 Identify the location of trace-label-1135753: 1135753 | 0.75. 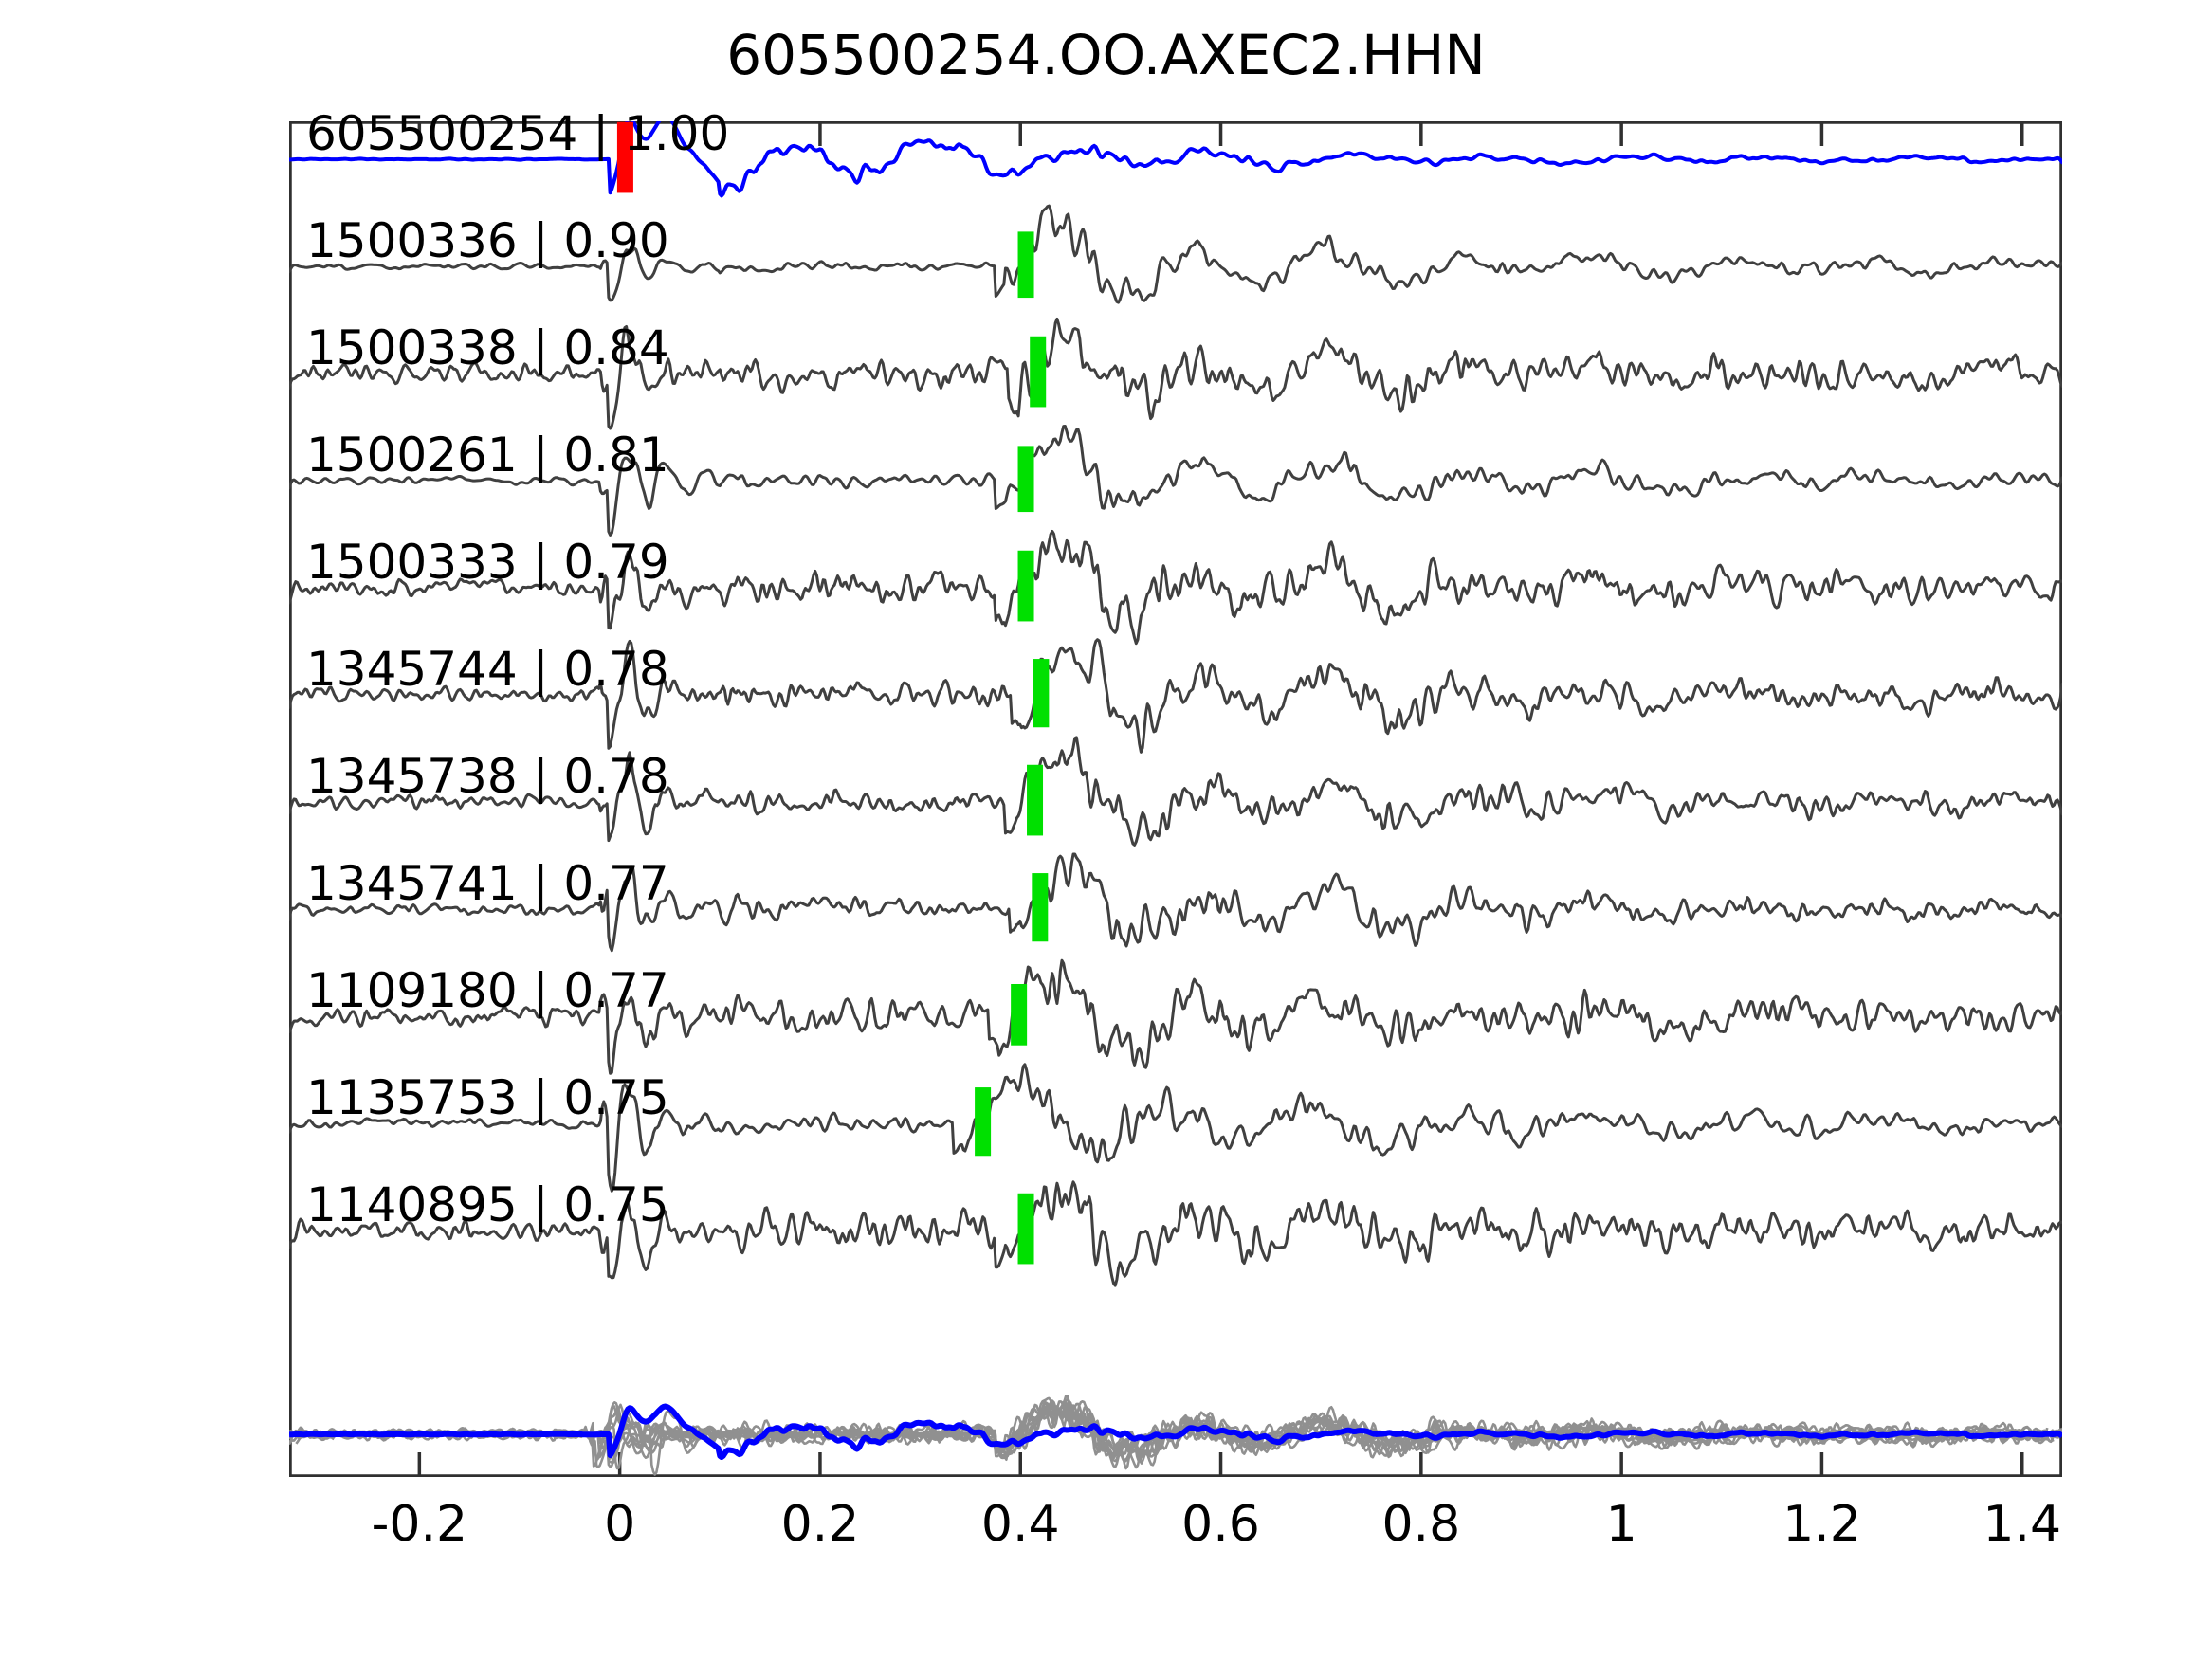
(488, 1097).